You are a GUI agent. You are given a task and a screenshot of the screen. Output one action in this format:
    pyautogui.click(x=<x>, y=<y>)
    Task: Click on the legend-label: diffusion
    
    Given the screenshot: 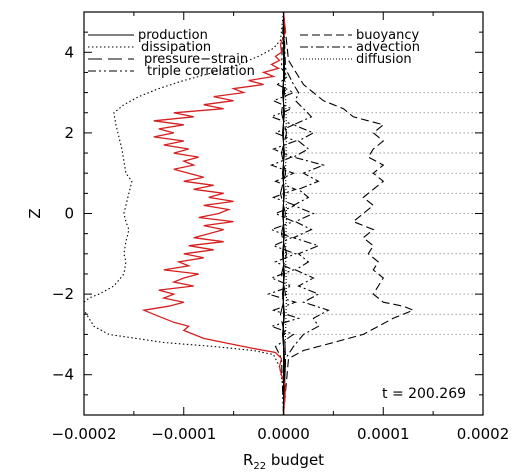 What is the action you would take?
    pyautogui.click(x=384, y=59)
    